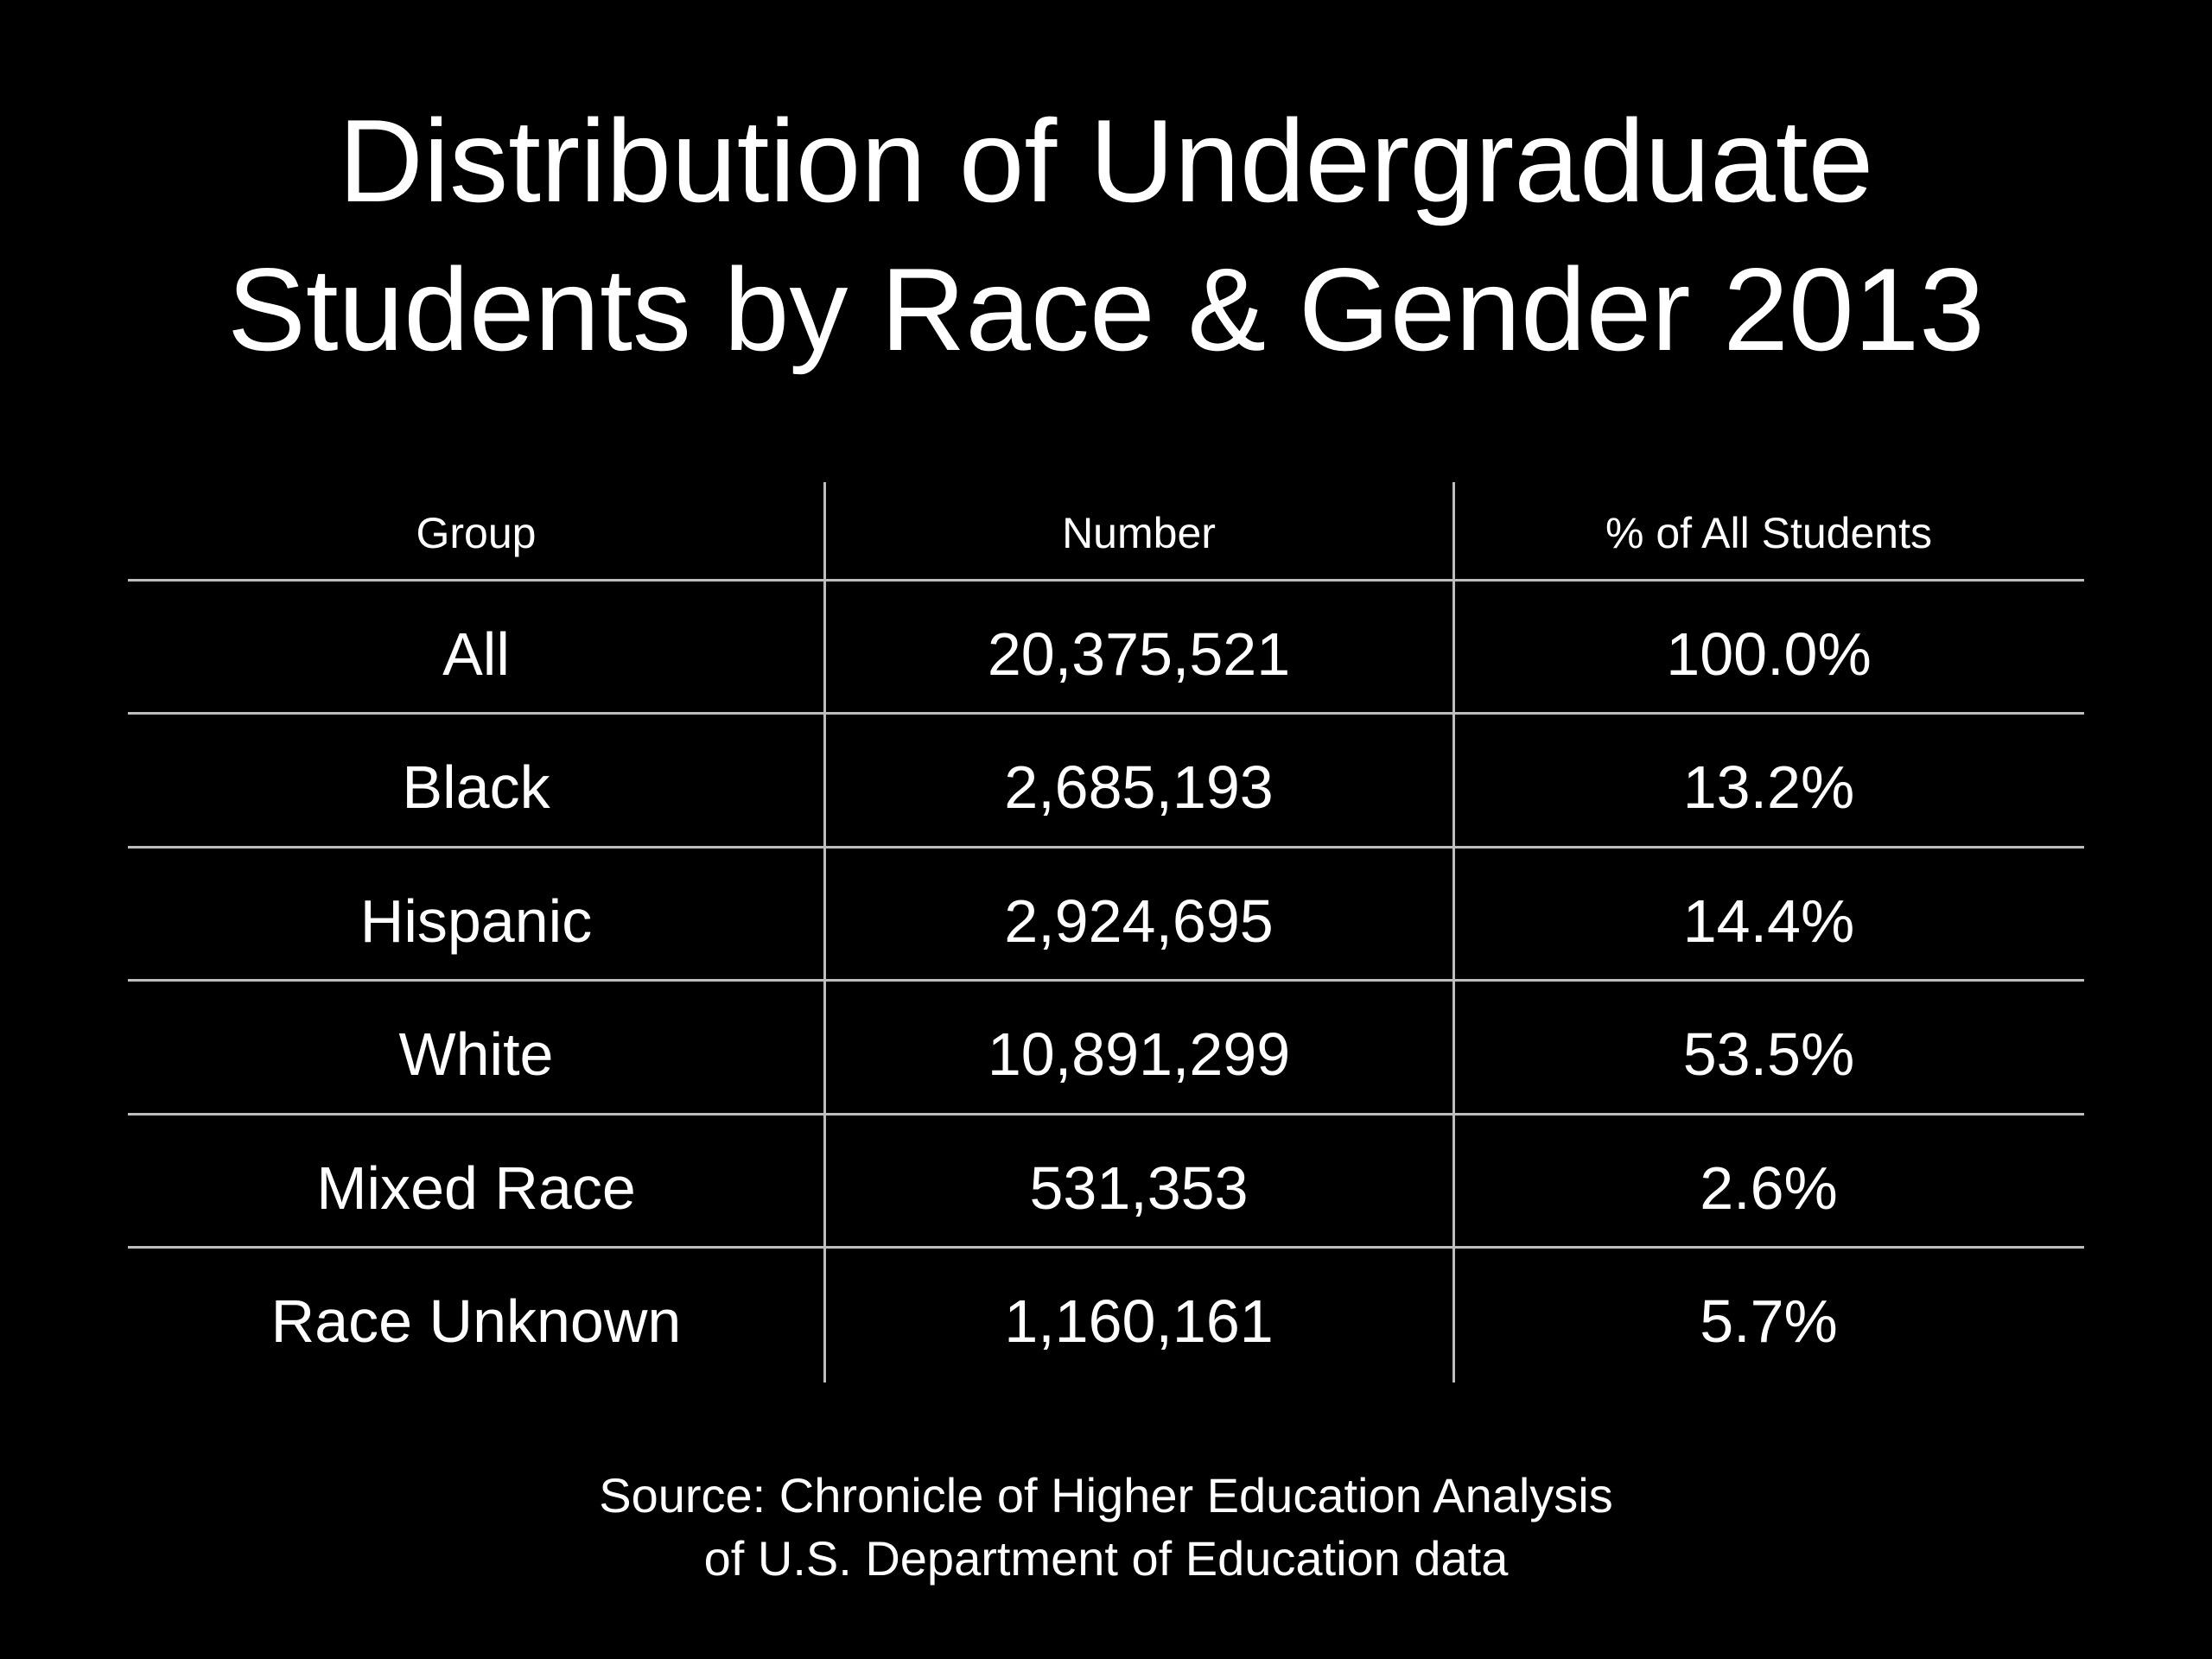 The image size is (2212, 1659). Describe the element at coordinates (1106, 1558) in the screenshot. I see `source-line-2: of U.S. Department of Education data` at that location.